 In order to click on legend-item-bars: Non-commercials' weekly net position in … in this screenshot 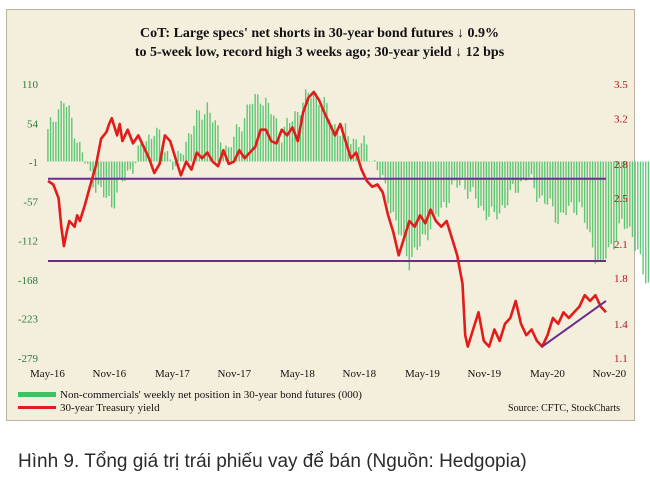, I will do `click(190, 394)`.